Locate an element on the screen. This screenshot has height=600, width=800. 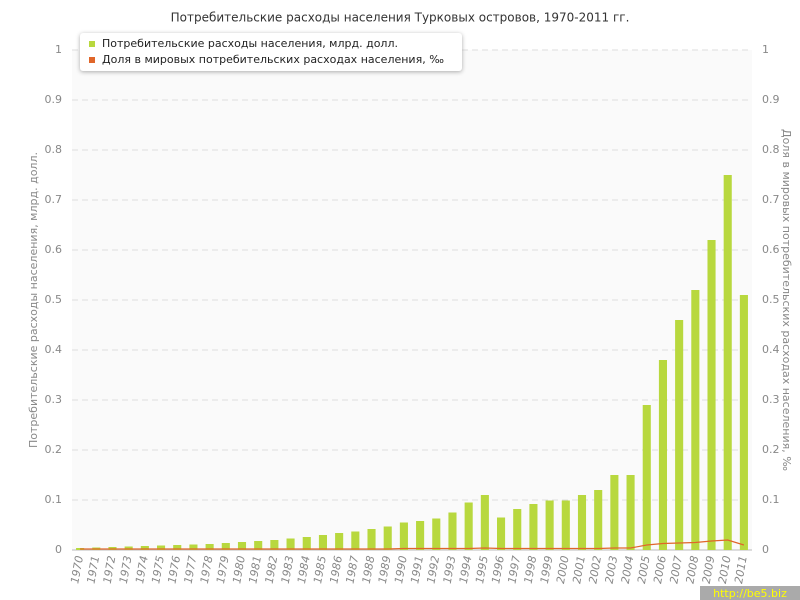
y2-tick-label: 1 is located at coordinates (765, 49).